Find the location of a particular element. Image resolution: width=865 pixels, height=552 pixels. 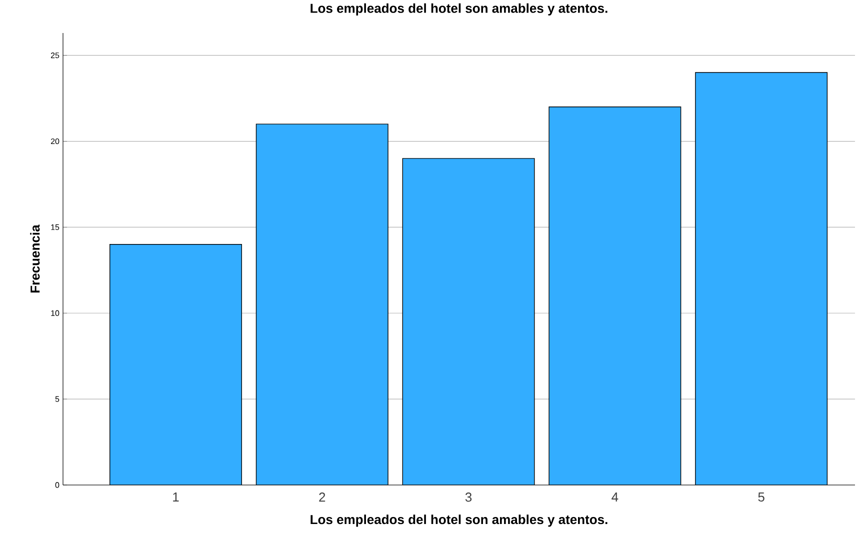

y-tick-label: 20 is located at coordinates (55, 141).